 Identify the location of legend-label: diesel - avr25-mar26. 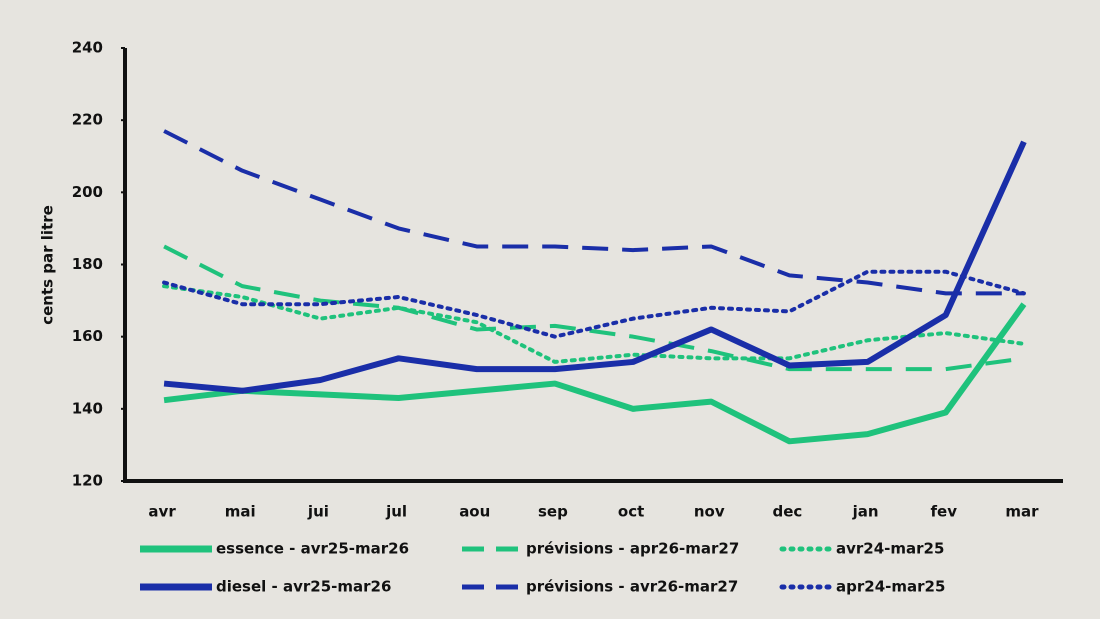
(303, 587).